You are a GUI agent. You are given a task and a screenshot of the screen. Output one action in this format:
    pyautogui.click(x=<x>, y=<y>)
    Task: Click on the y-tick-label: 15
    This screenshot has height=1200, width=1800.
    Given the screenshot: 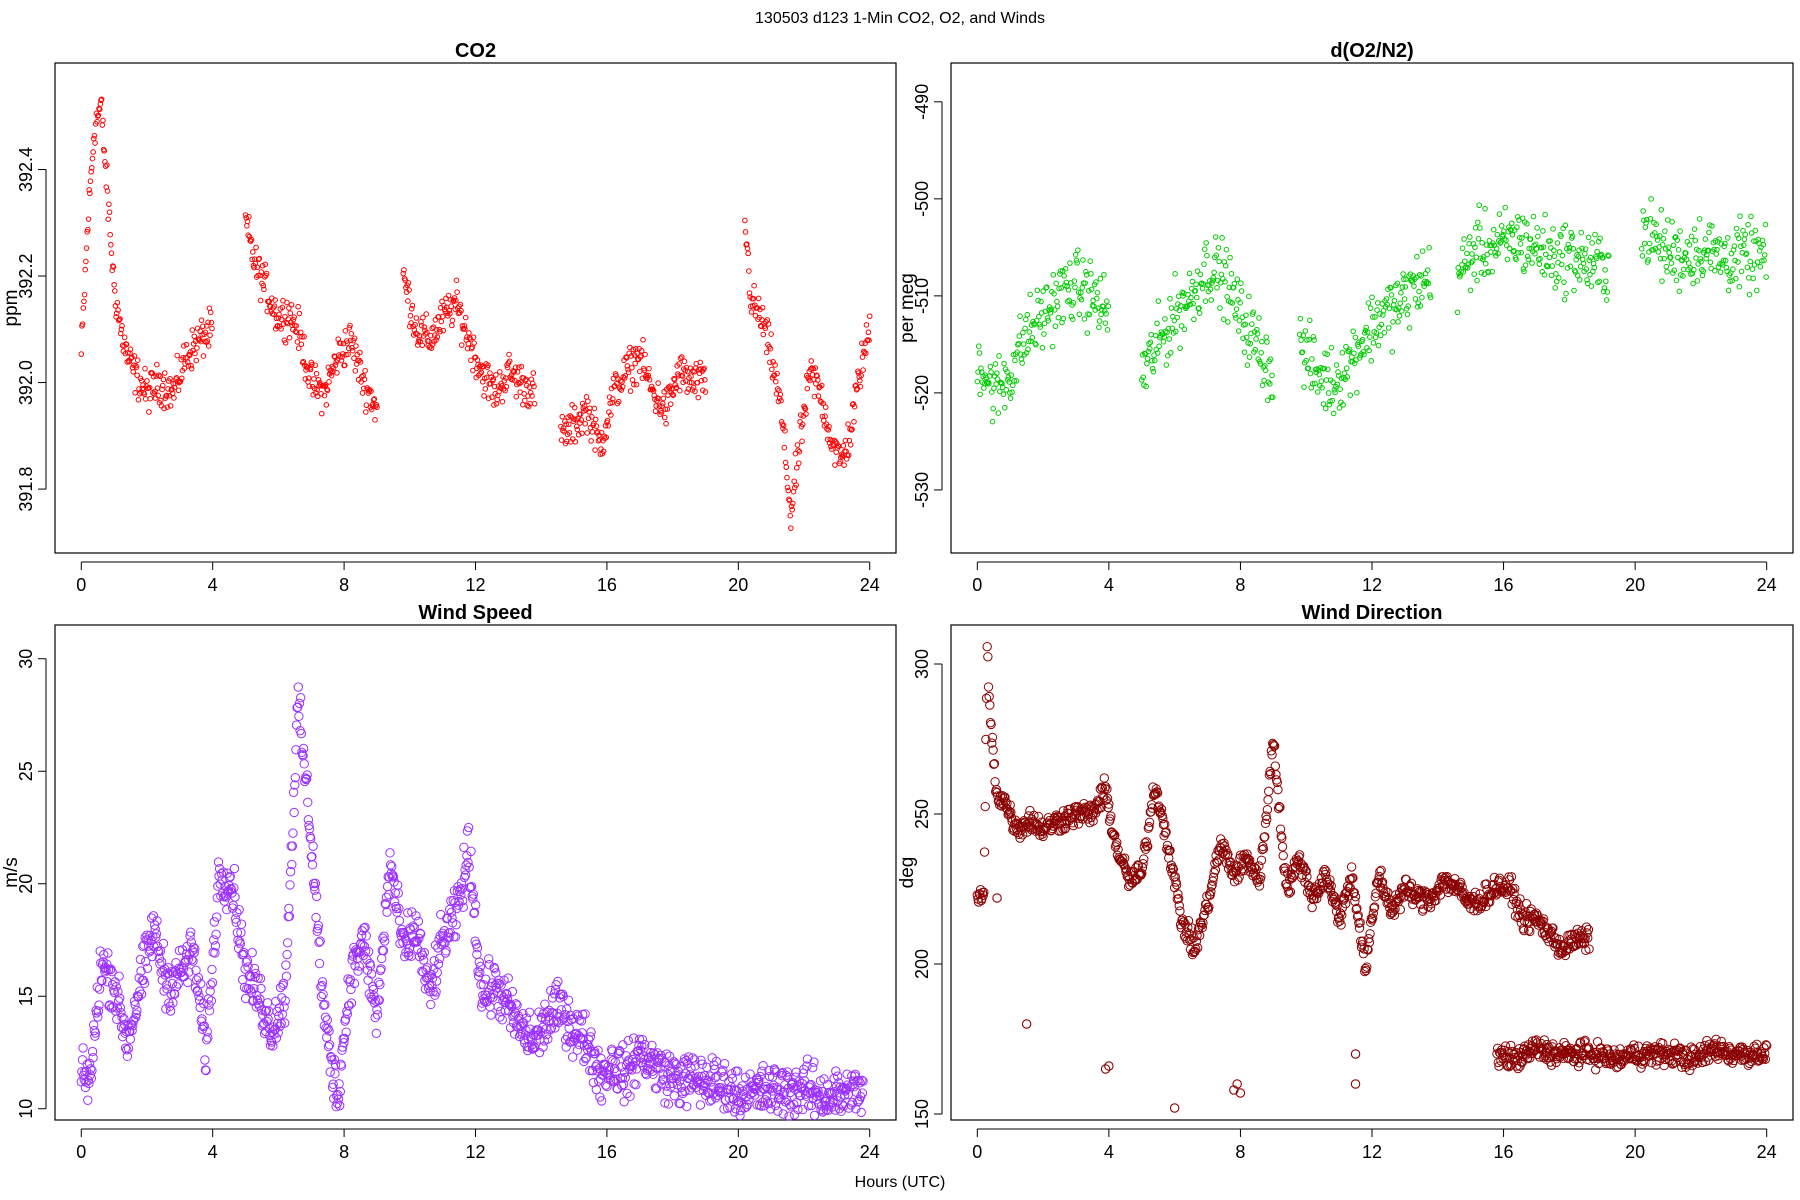 What is the action you would take?
    pyautogui.click(x=26, y=996)
    